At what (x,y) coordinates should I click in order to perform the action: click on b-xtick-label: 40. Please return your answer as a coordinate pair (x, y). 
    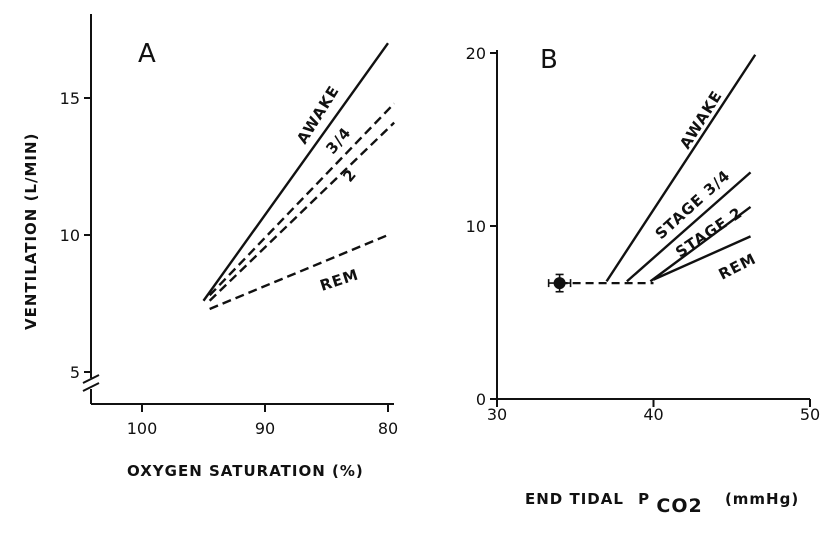
    Looking at the image, I should click on (653, 414).